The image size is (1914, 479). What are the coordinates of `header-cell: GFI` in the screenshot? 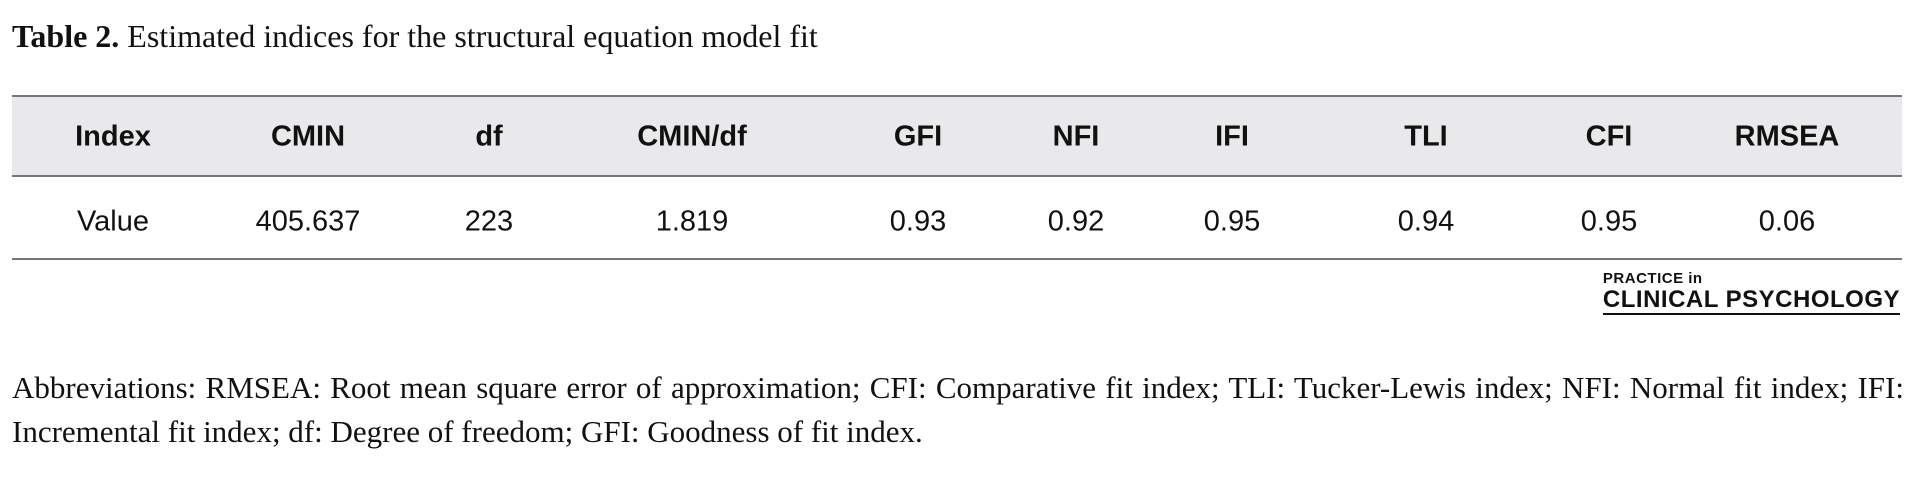 It's located at (918, 136).